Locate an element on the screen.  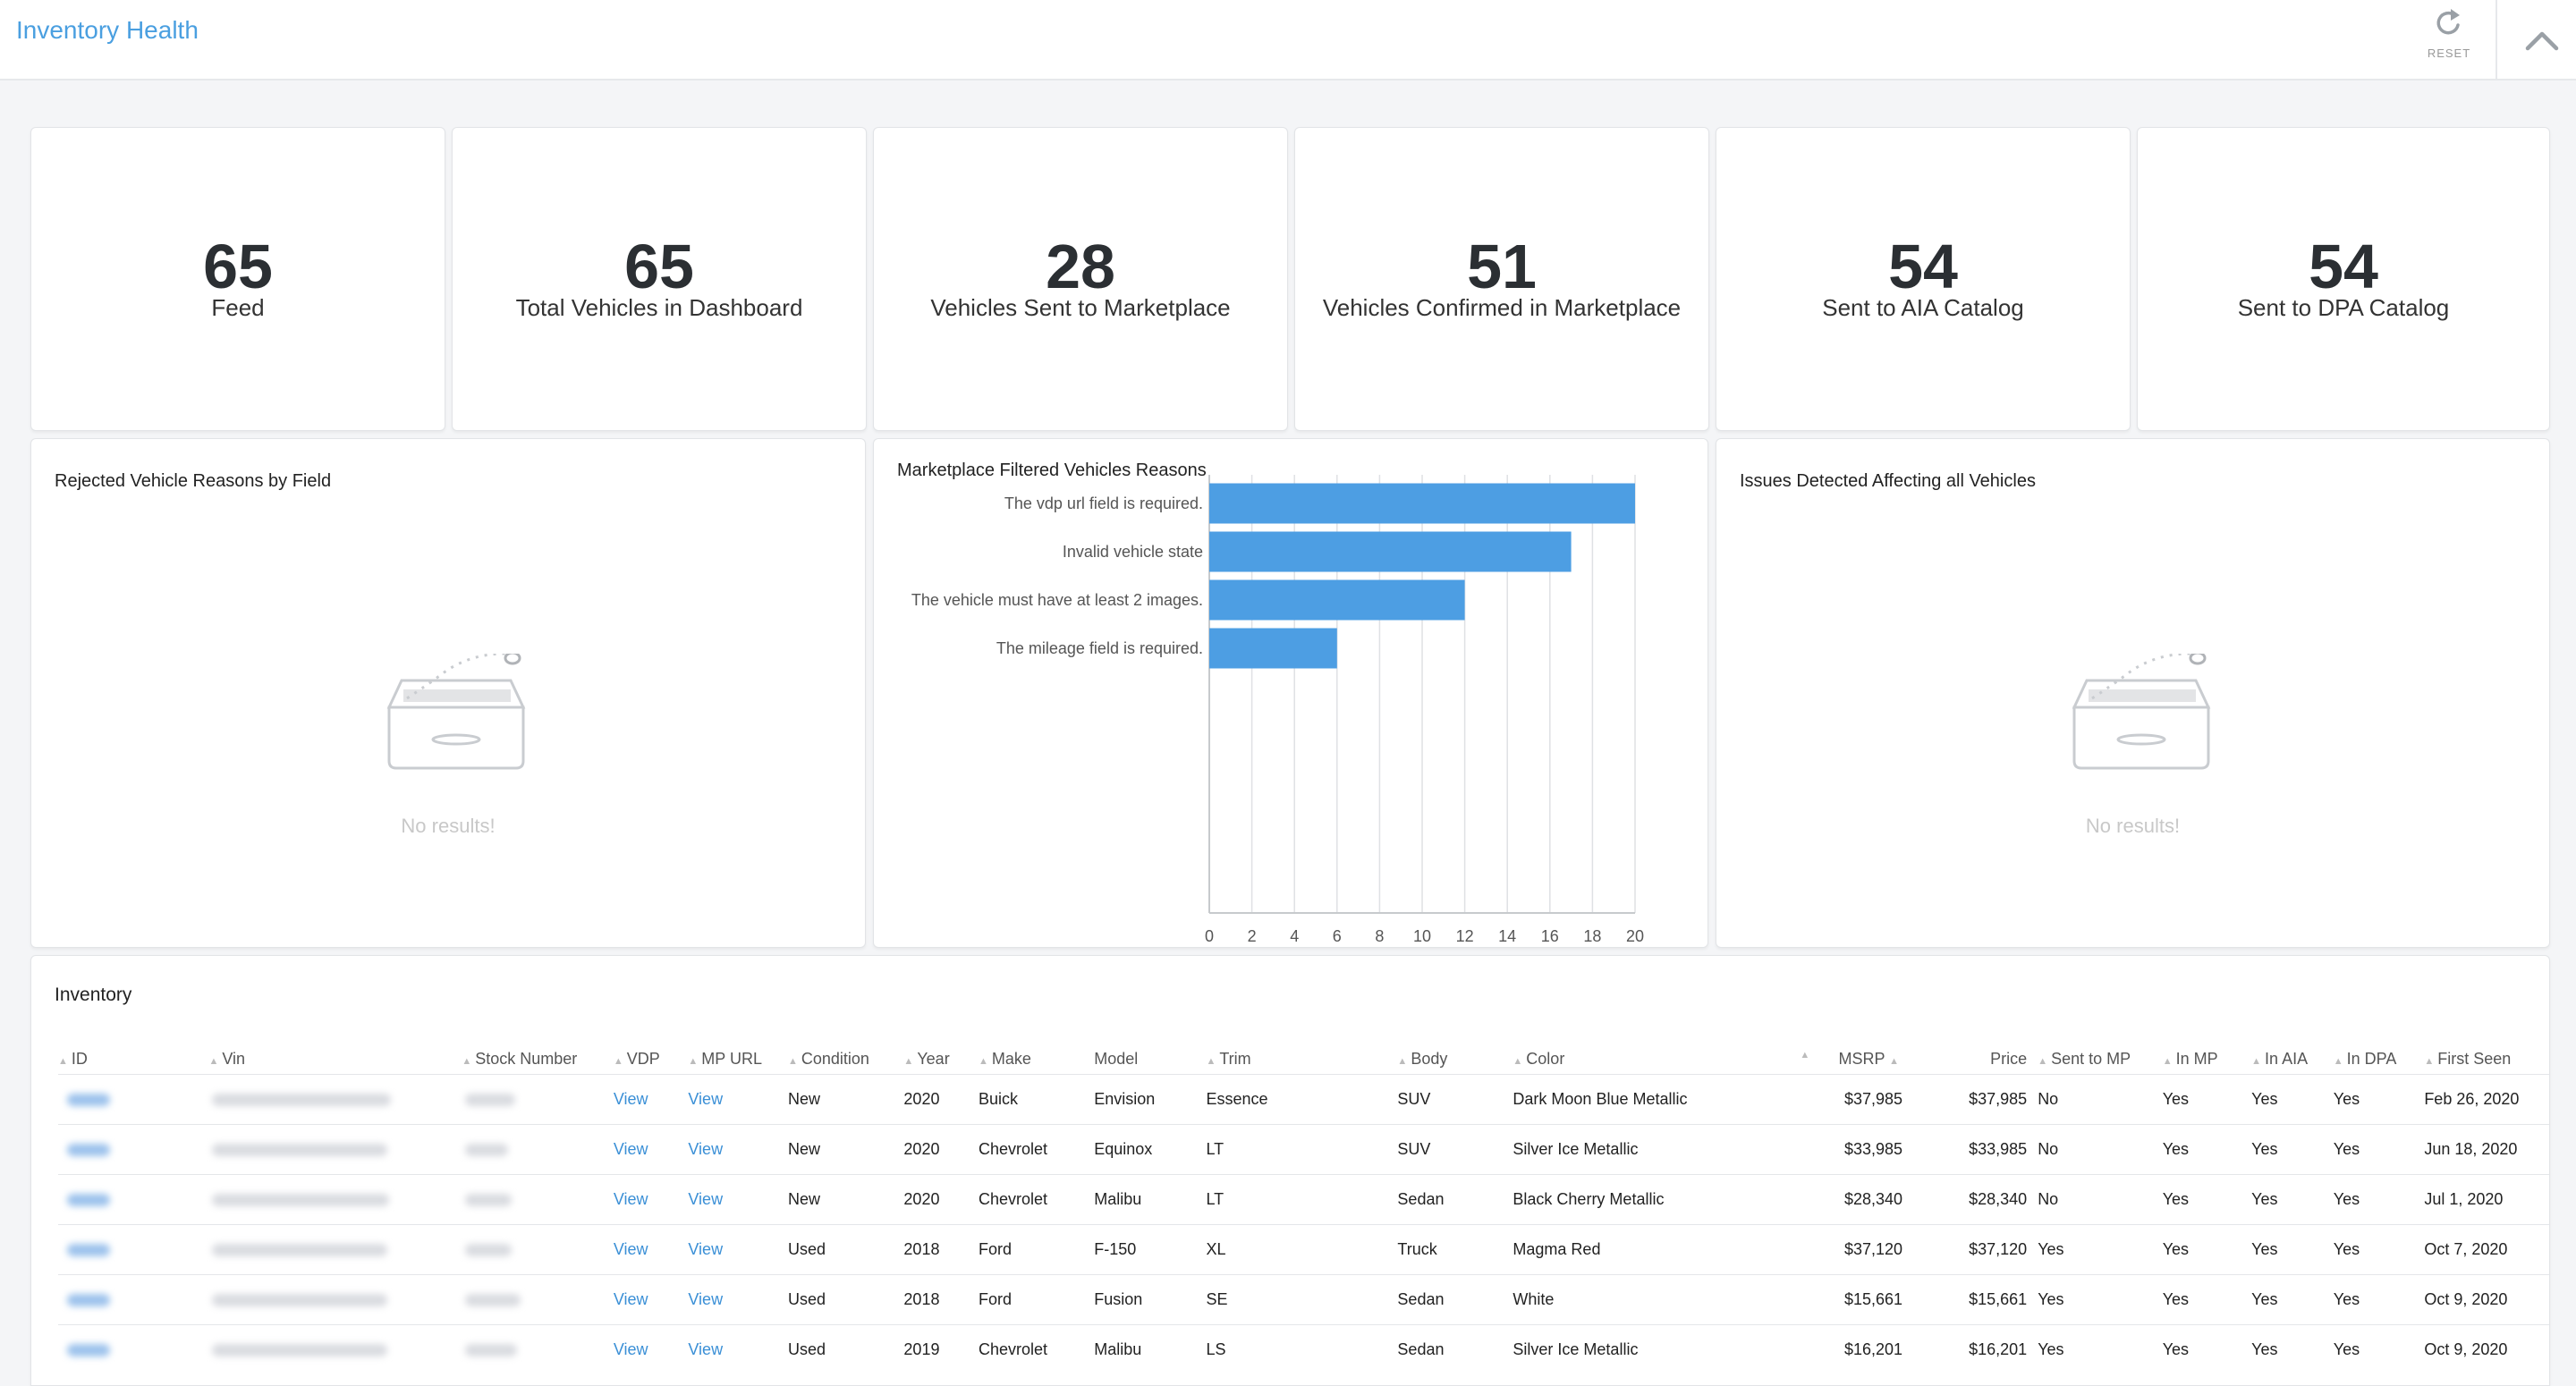
cell-condition: Used is located at coordinates (845, 1249).